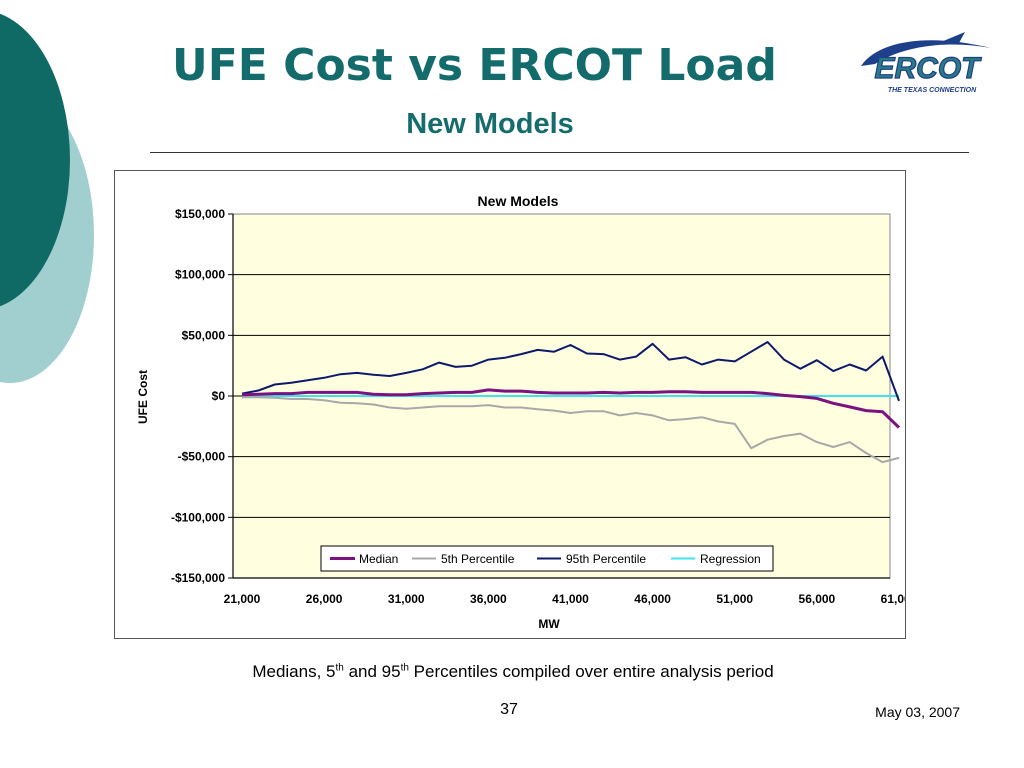 The image size is (1024, 768). Describe the element at coordinates (294, 671) in the screenshot. I see `caption-part: Medians, 5` at that location.